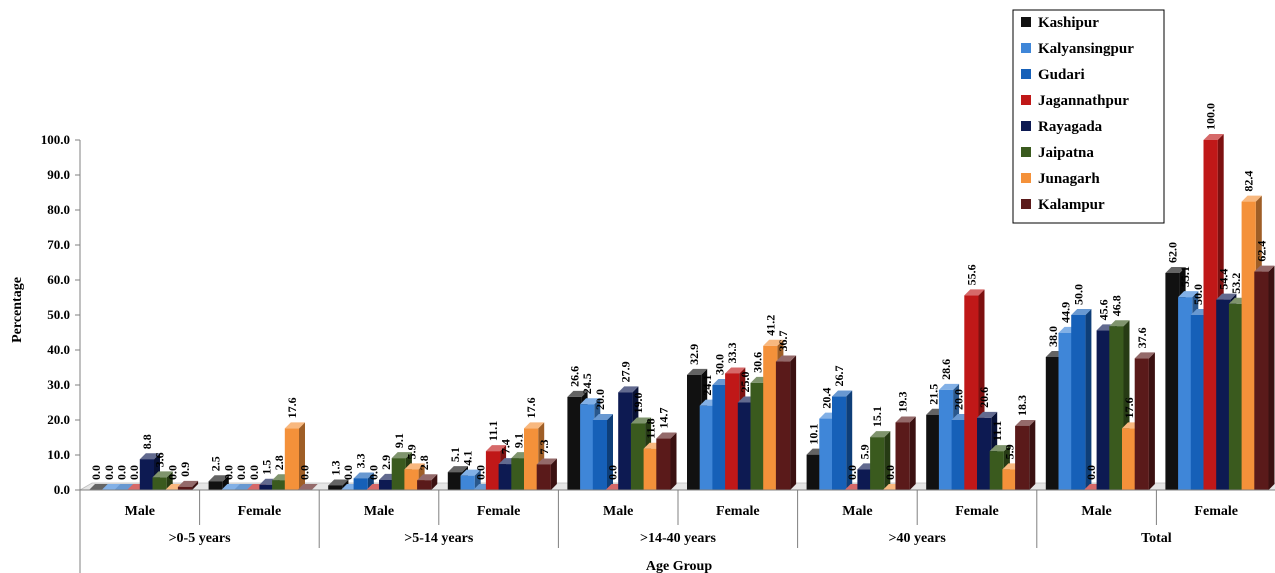 The height and width of the screenshot is (573, 1275). Describe the element at coordinates (1061, 75) in the screenshot. I see `legend-label: Gudari` at that location.